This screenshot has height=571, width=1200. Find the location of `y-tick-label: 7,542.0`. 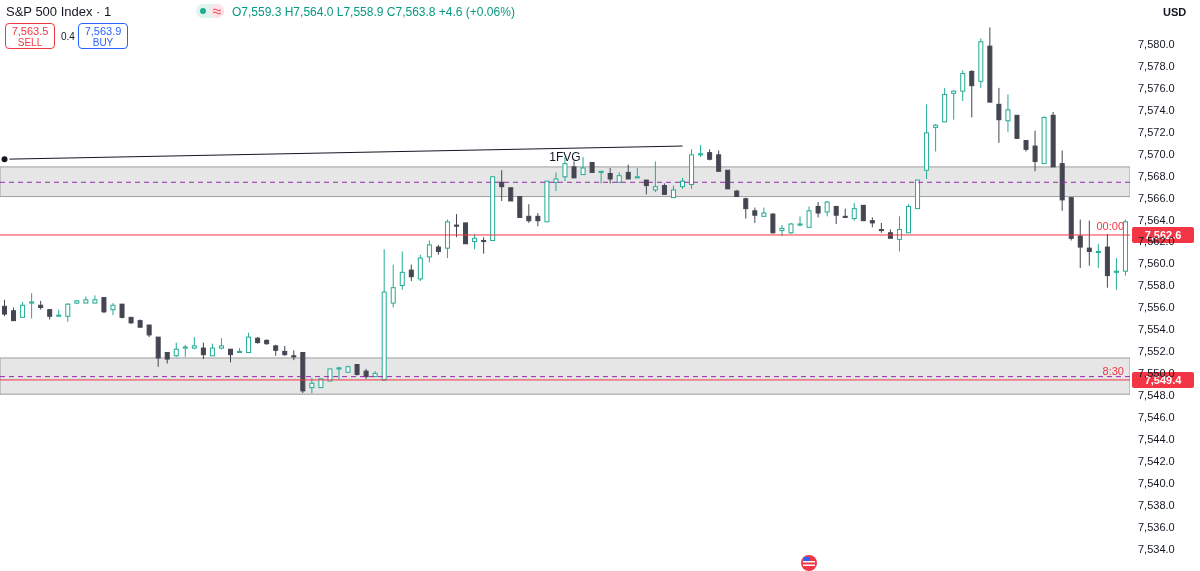

y-tick-label: 7,542.0 is located at coordinates (1156, 461).